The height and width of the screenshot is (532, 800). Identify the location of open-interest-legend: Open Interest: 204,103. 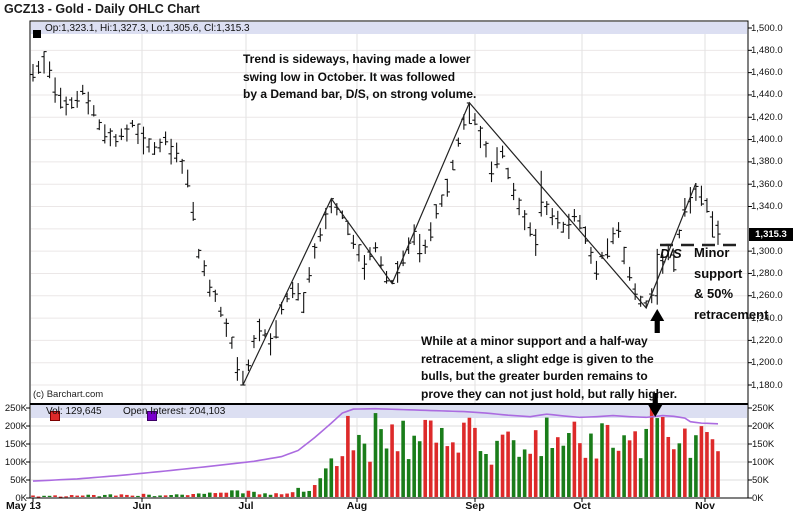
(174, 411).